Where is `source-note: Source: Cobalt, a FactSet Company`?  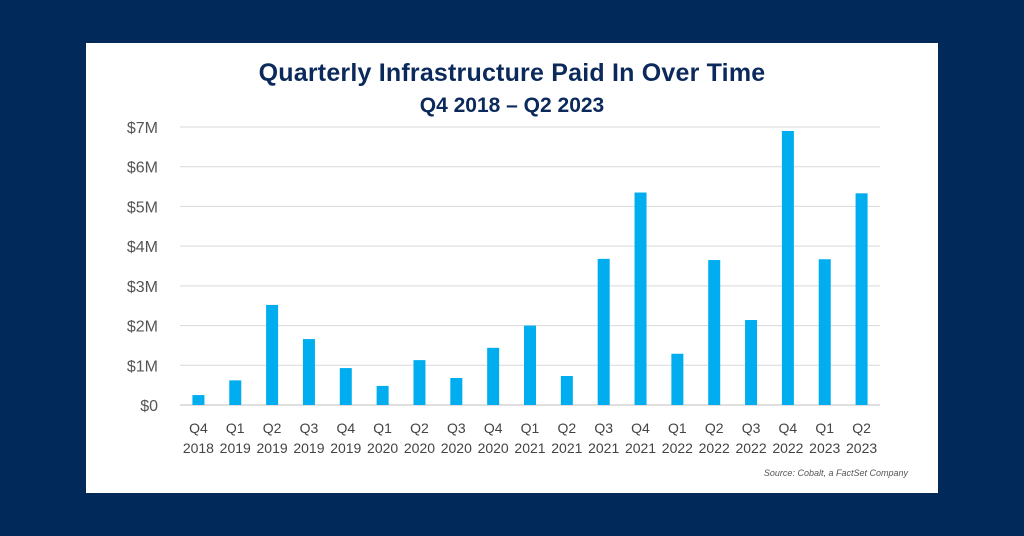
source-note: Source: Cobalt, a FactSet Company is located at coordinates (835, 473).